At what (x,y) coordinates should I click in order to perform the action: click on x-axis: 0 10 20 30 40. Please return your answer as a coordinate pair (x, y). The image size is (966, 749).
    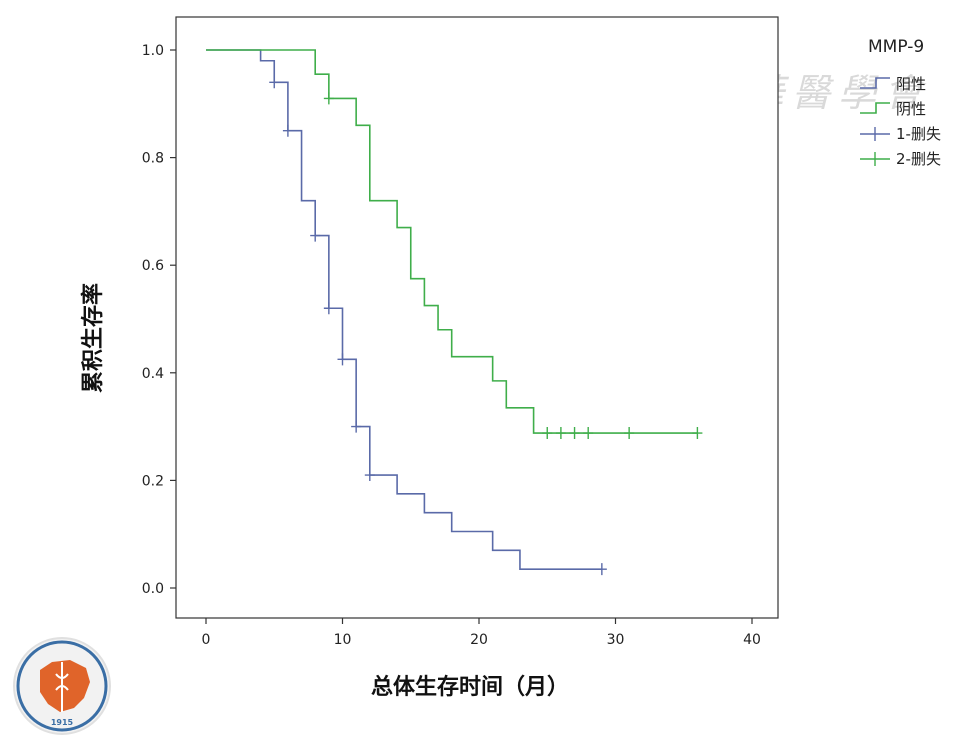
    Looking at the image, I should click on (481, 633).